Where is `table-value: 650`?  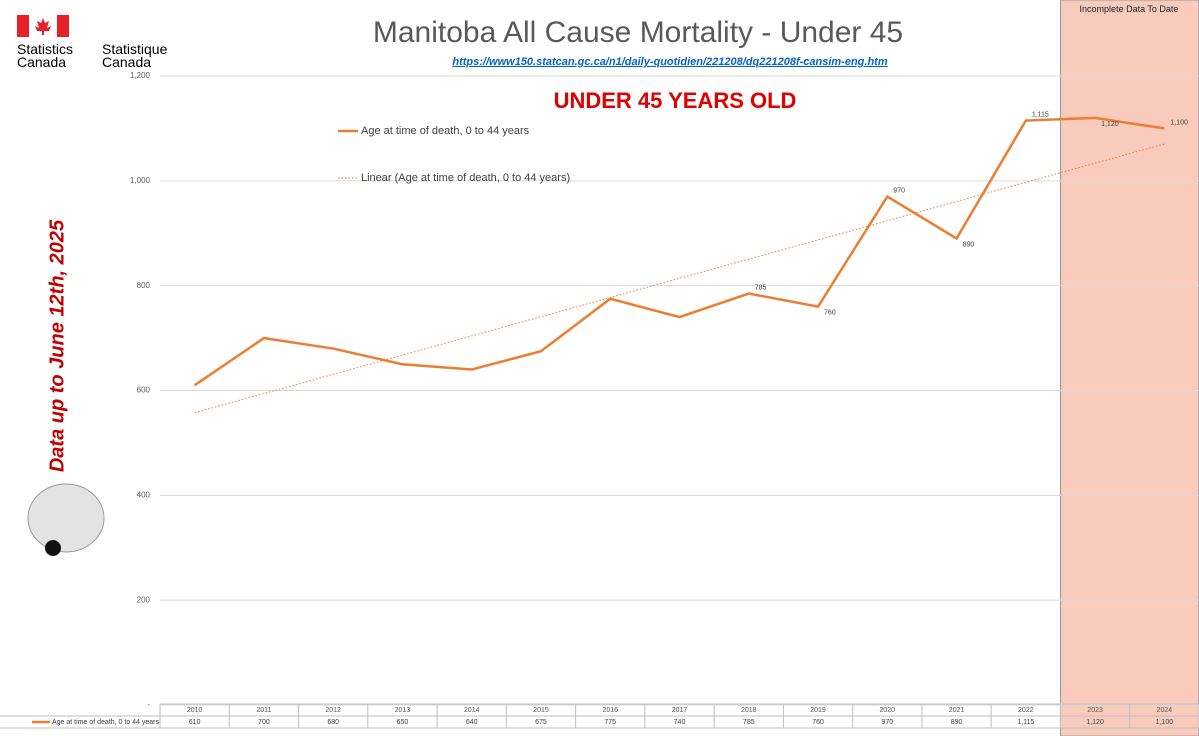 table-value: 650 is located at coordinates (403, 722).